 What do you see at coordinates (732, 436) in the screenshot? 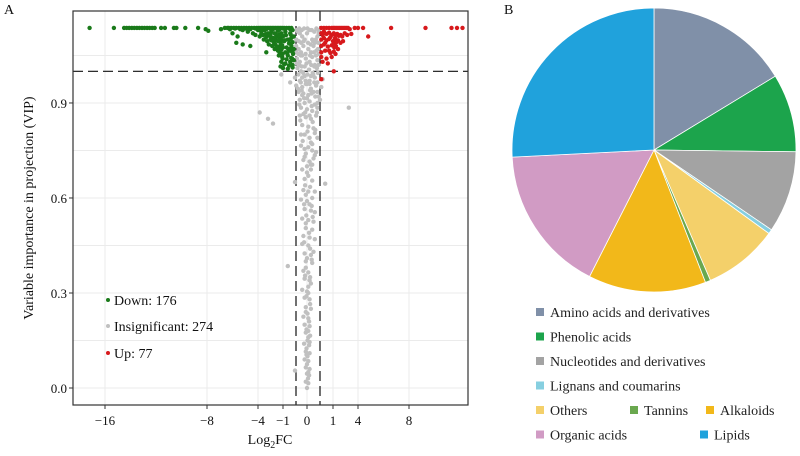
I see `pie-legend-label: Lipids` at bounding box center [732, 436].